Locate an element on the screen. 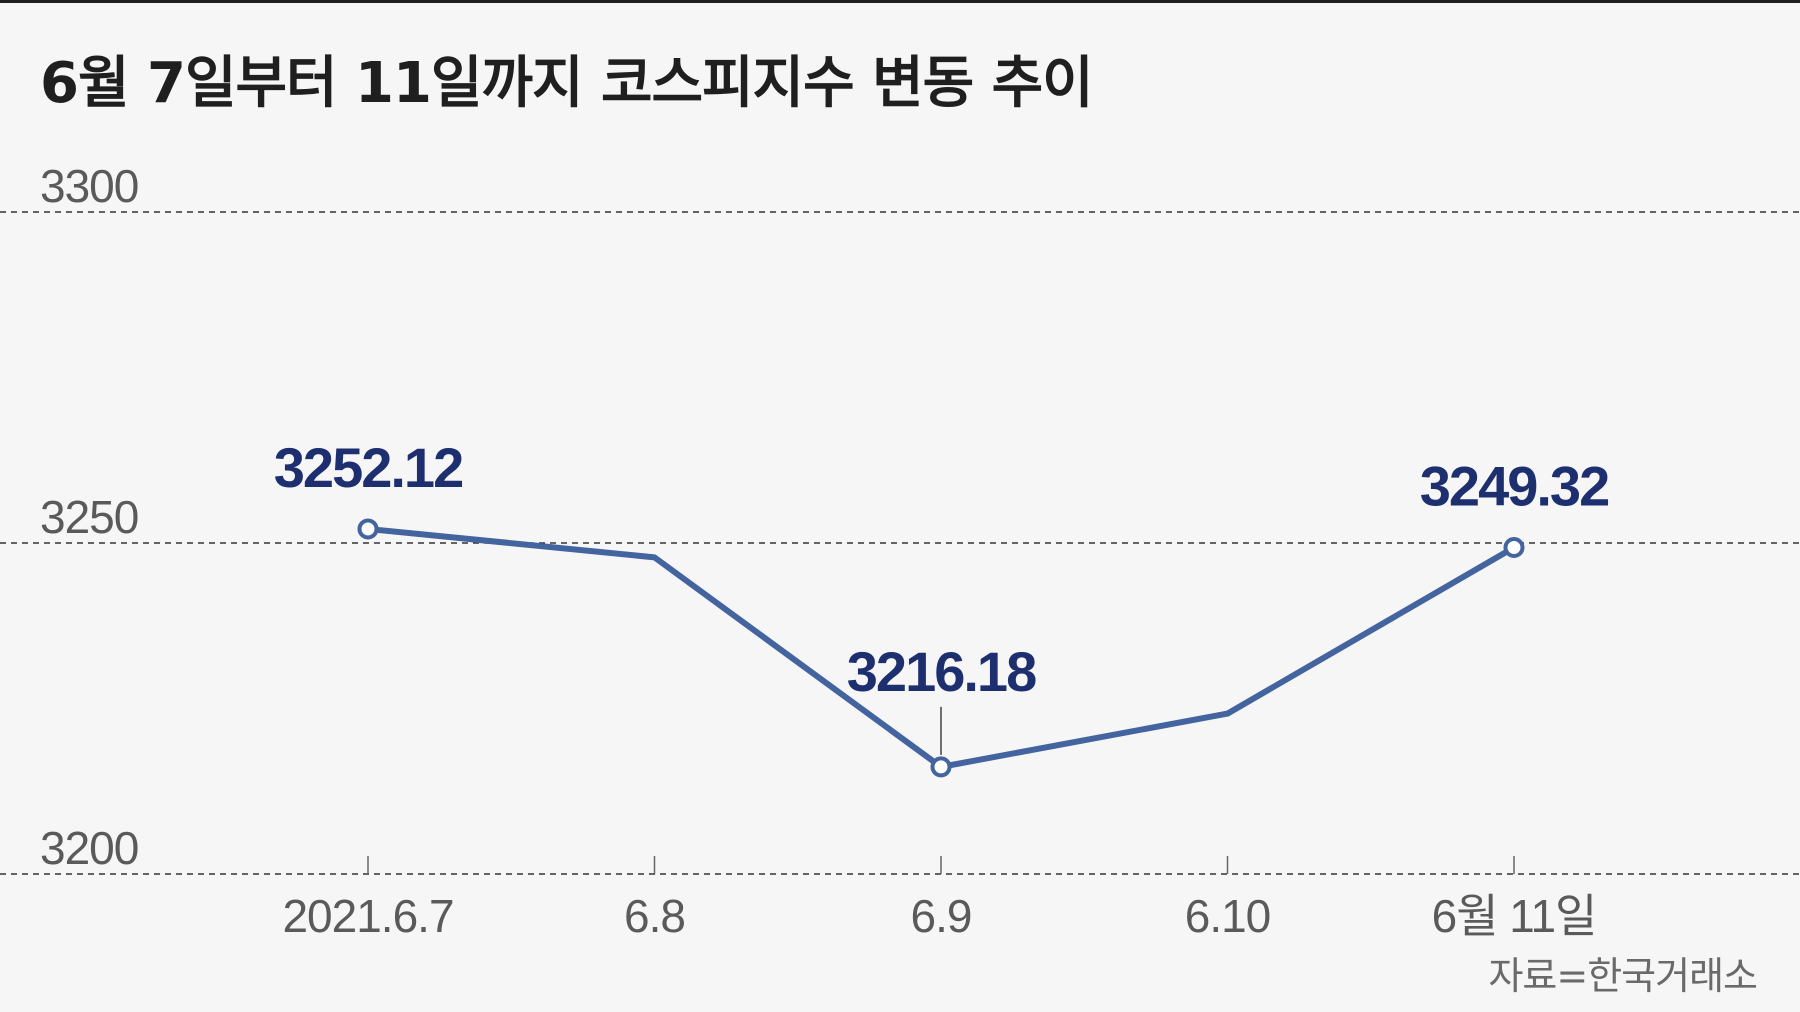  x-tick-label: 6.8 is located at coordinates (654, 916).